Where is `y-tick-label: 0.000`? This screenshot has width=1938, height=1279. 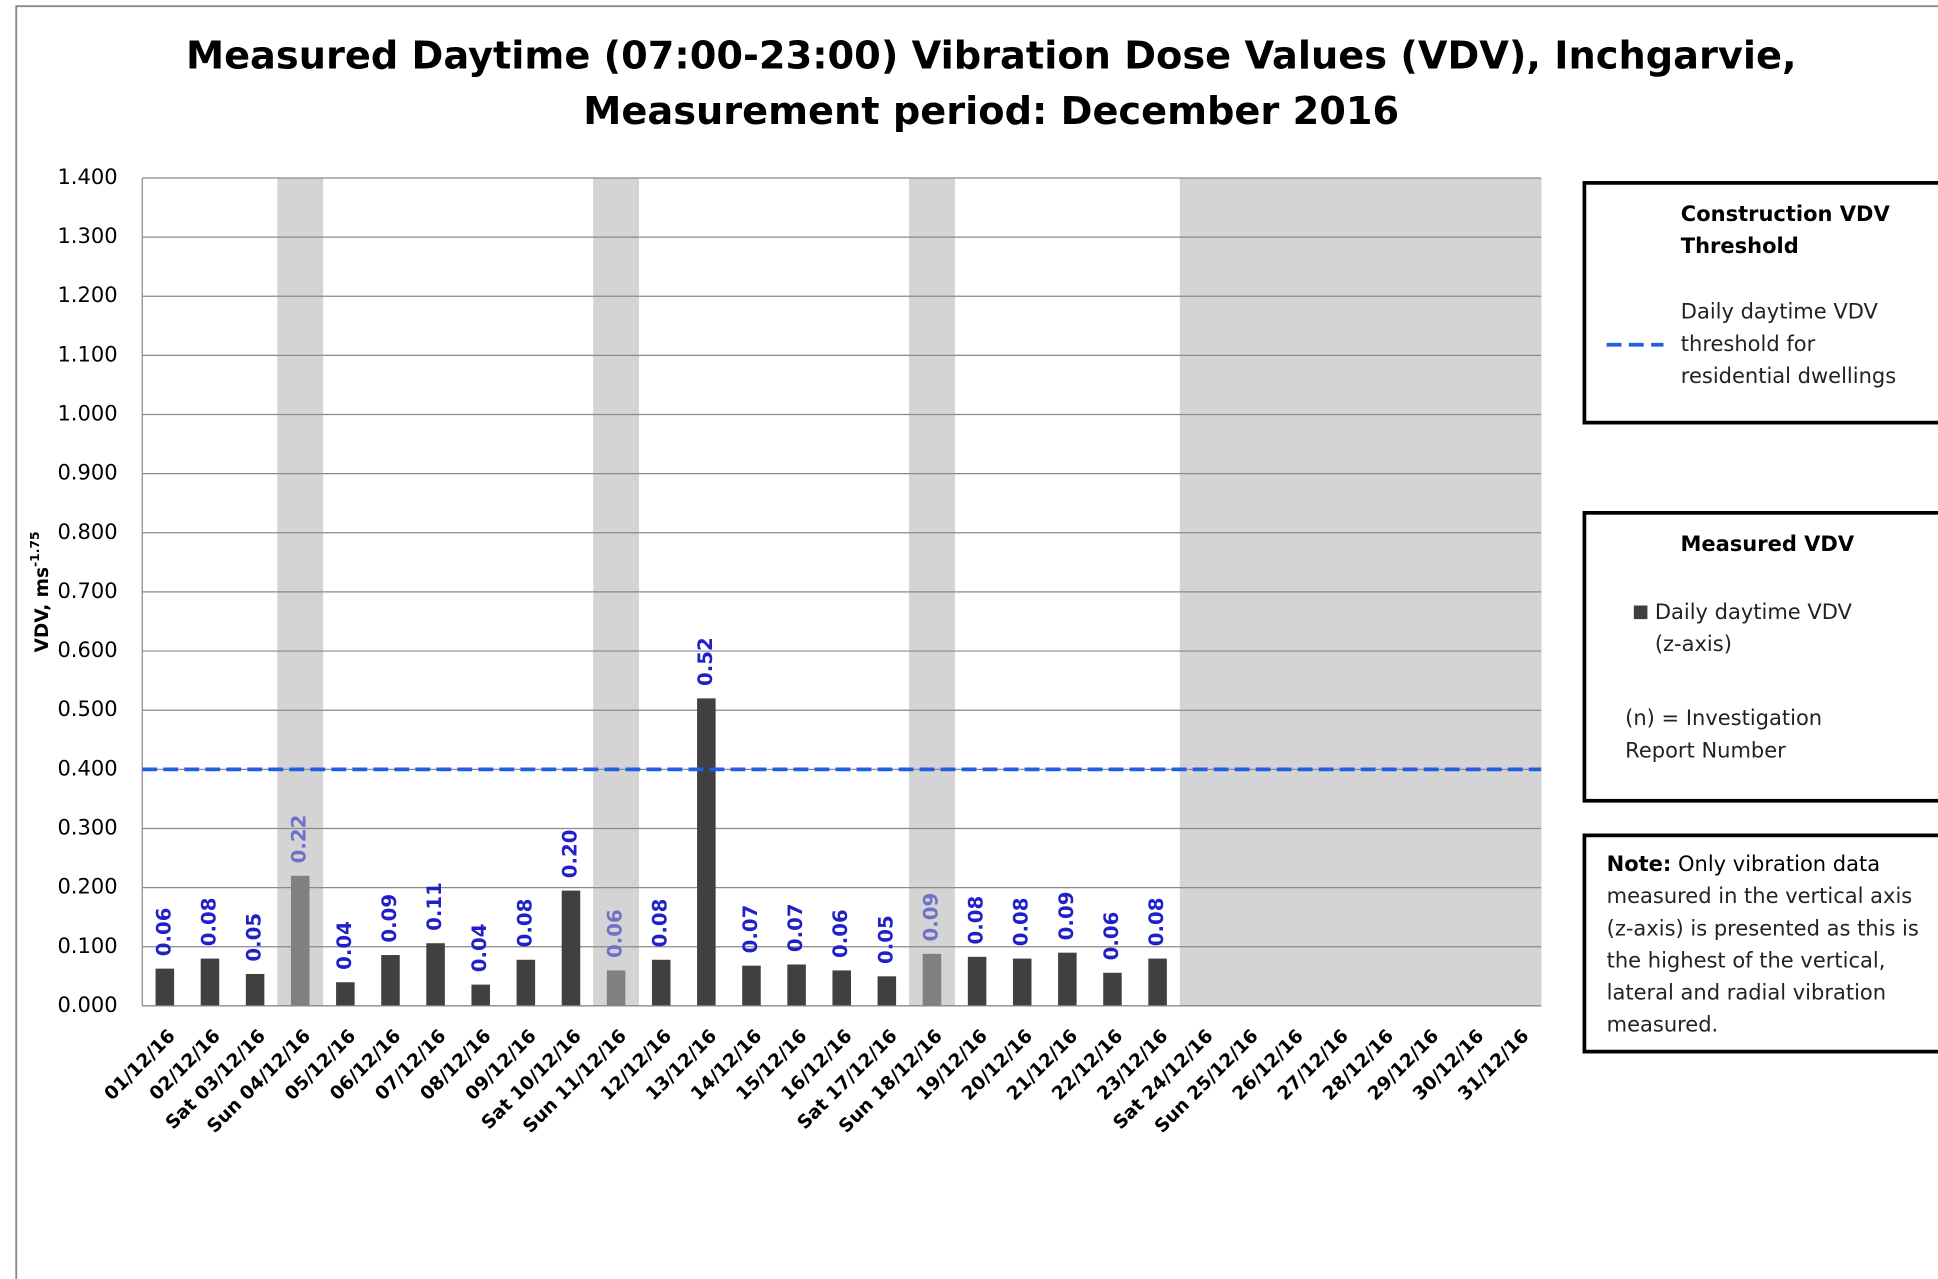 y-tick-label: 0.000 is located at coordinates (87, 1005).